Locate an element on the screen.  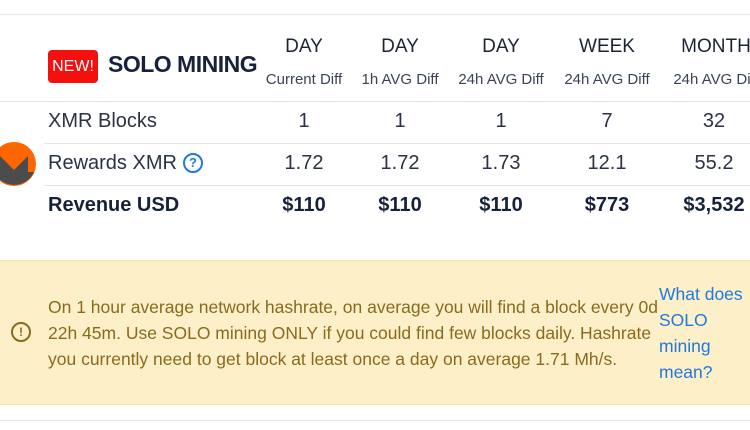
question-circle-icon: ? is located at coordinates (192, 163).